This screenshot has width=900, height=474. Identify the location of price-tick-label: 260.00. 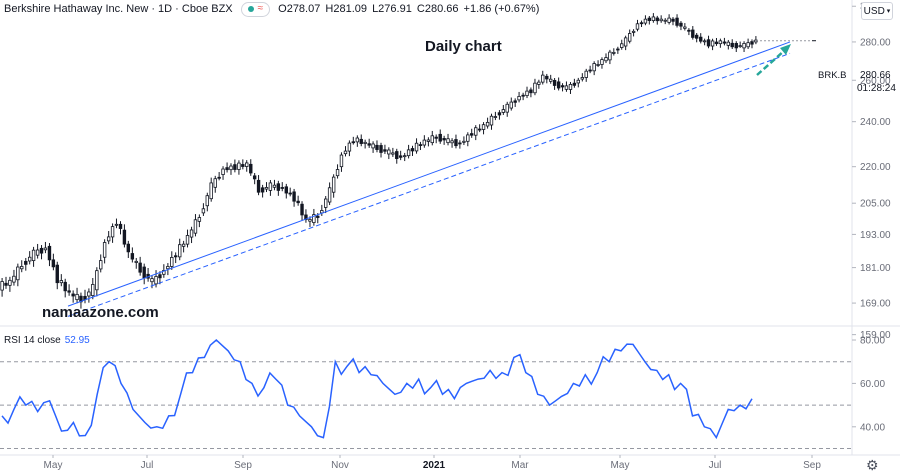
(875, 81).